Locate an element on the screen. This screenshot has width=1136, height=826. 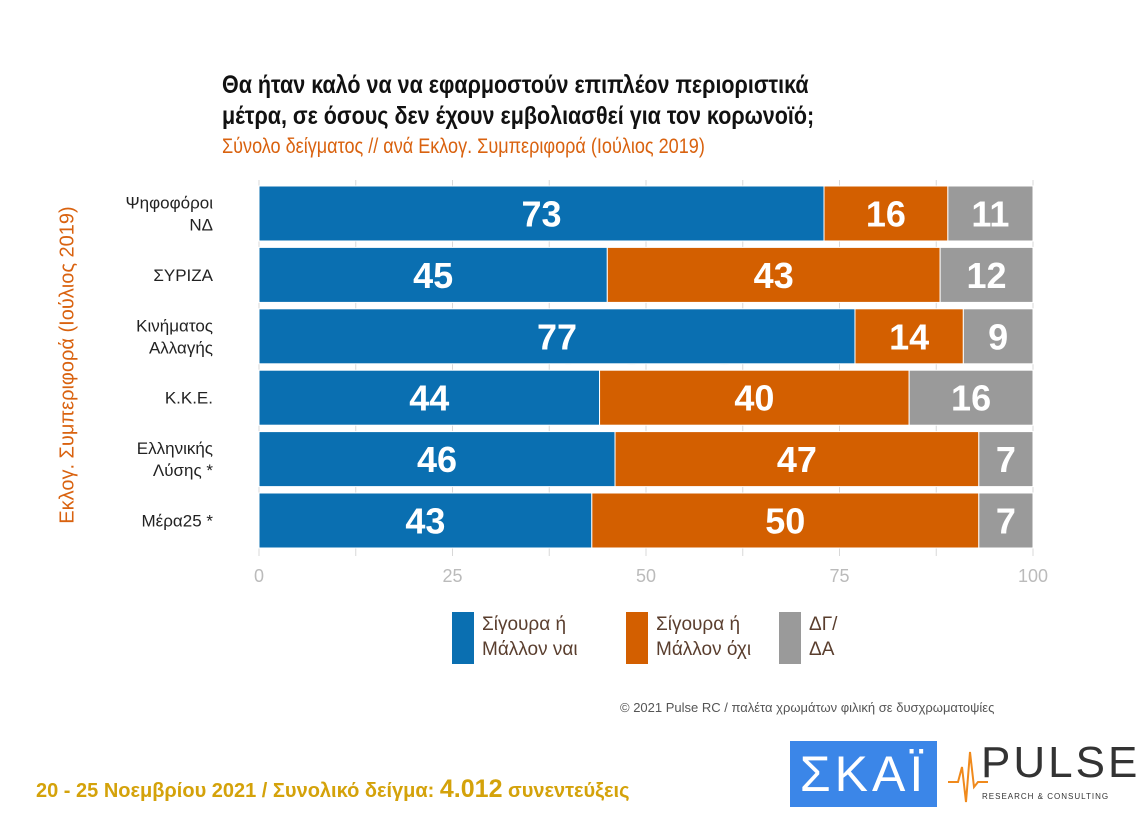
data-label: 44 is located at coordinates (429, 398).